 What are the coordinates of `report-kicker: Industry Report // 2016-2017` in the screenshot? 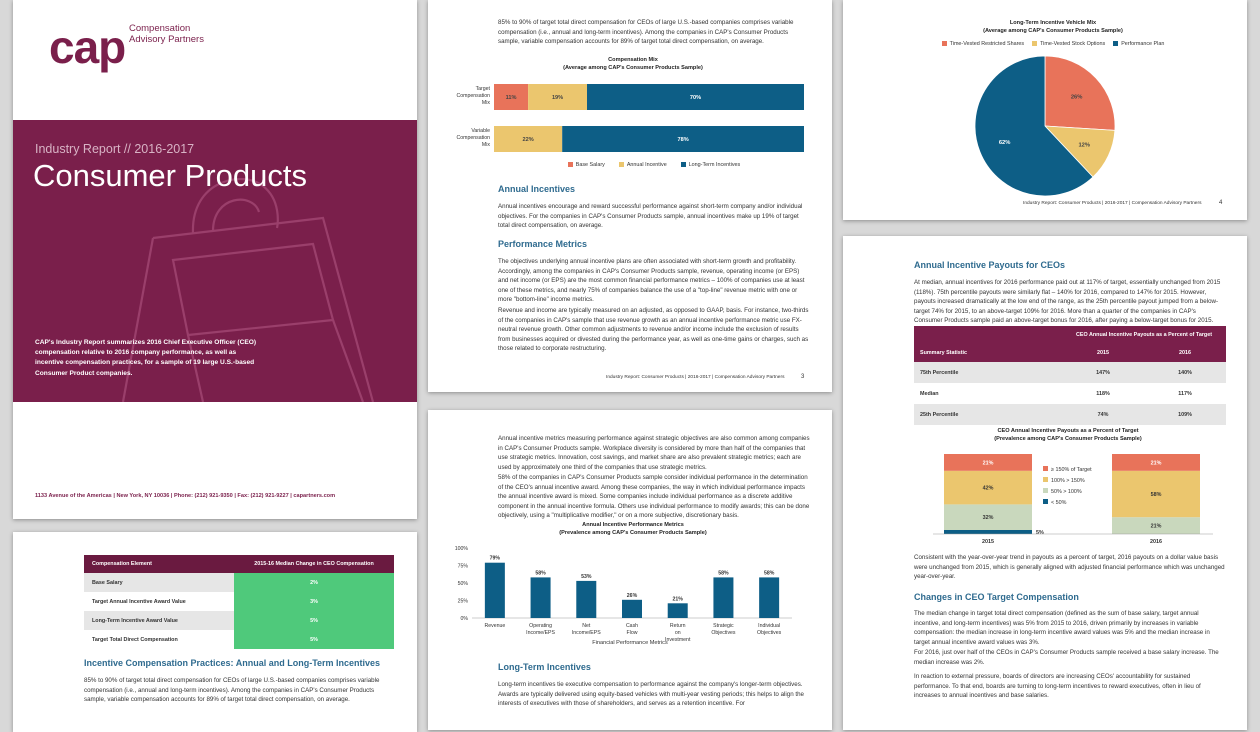 It's located at (115, 149).